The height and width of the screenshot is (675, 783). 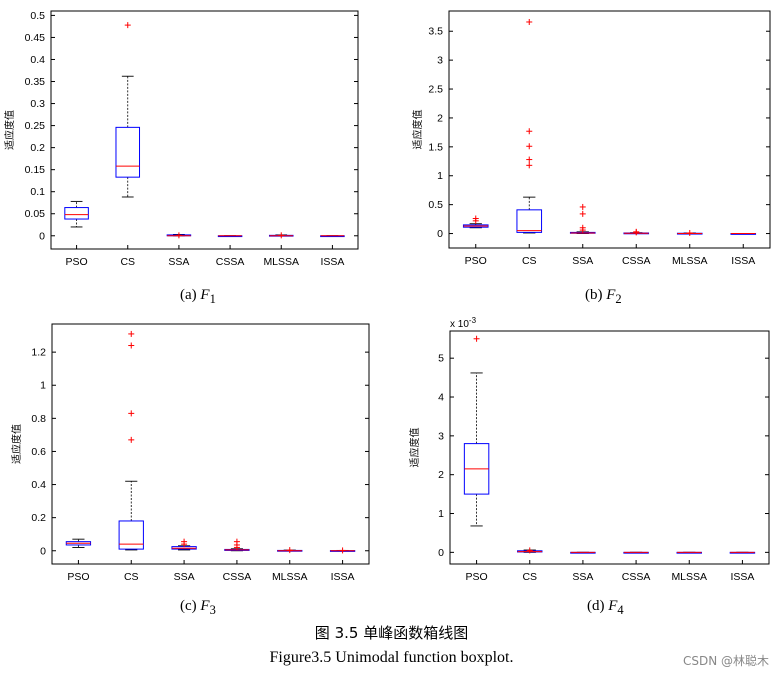 I want to click on caption-c: (c) F3, so click(x=198, y=608).